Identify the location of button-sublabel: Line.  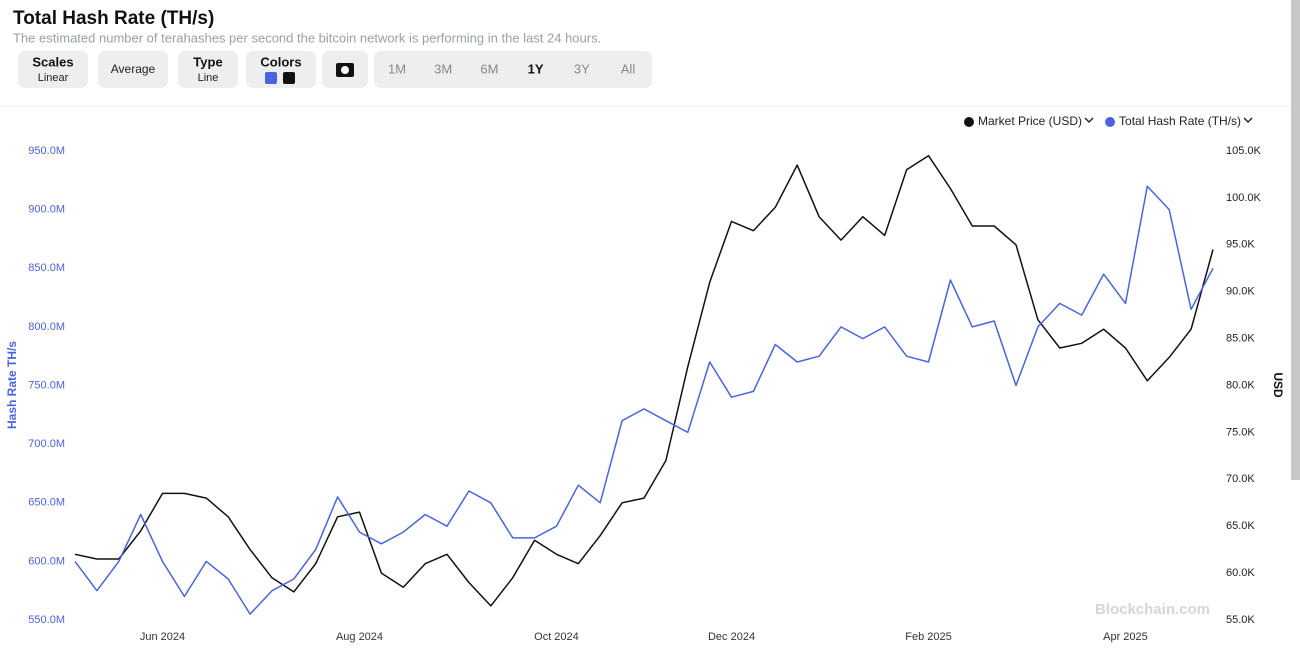
(208, 78).